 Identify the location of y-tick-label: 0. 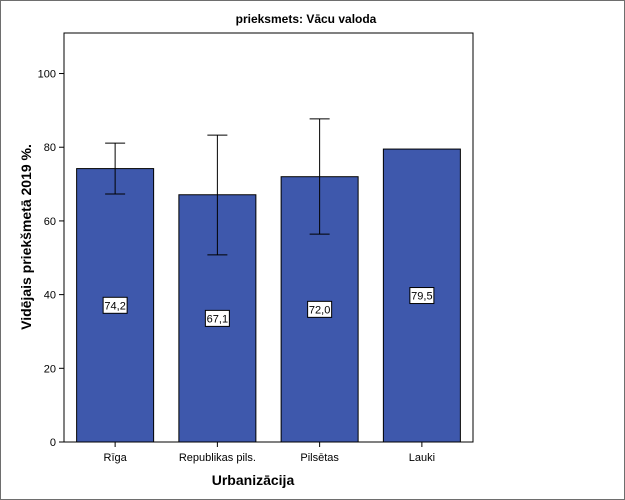
(53, 443).